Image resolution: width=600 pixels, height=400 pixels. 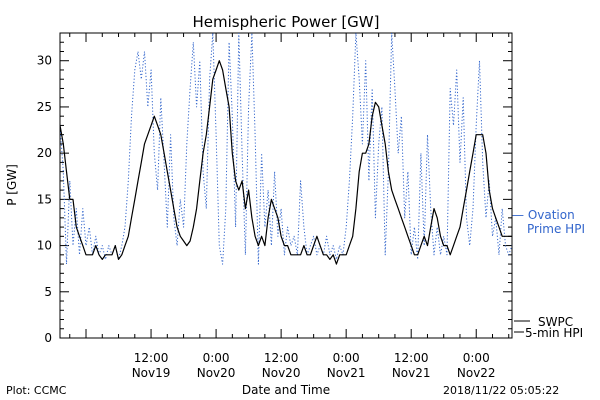 I want to click on y-tick-label: 25, so click(x=44, y=107).